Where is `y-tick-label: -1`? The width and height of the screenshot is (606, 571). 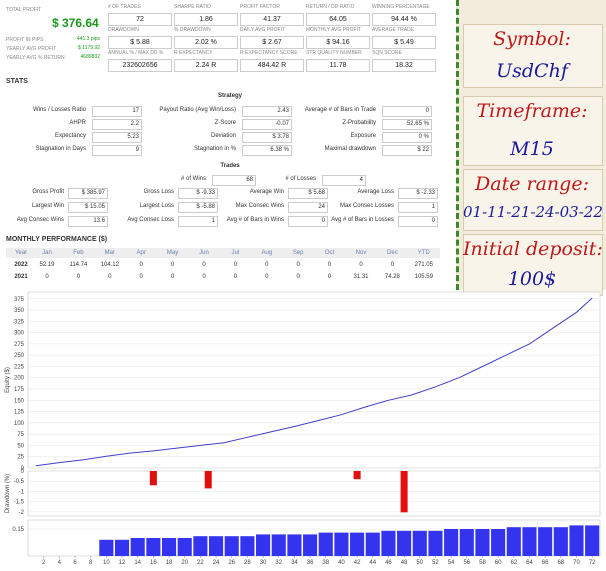 y-tick-label: -1 is located at coordinates (22, 492).